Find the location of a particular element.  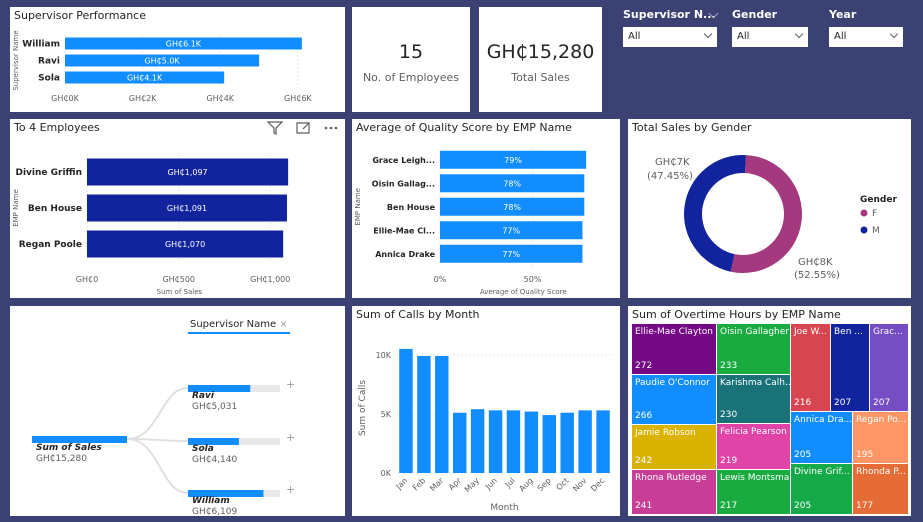

x-axis-title: Month is located at coordinates (504, 508).